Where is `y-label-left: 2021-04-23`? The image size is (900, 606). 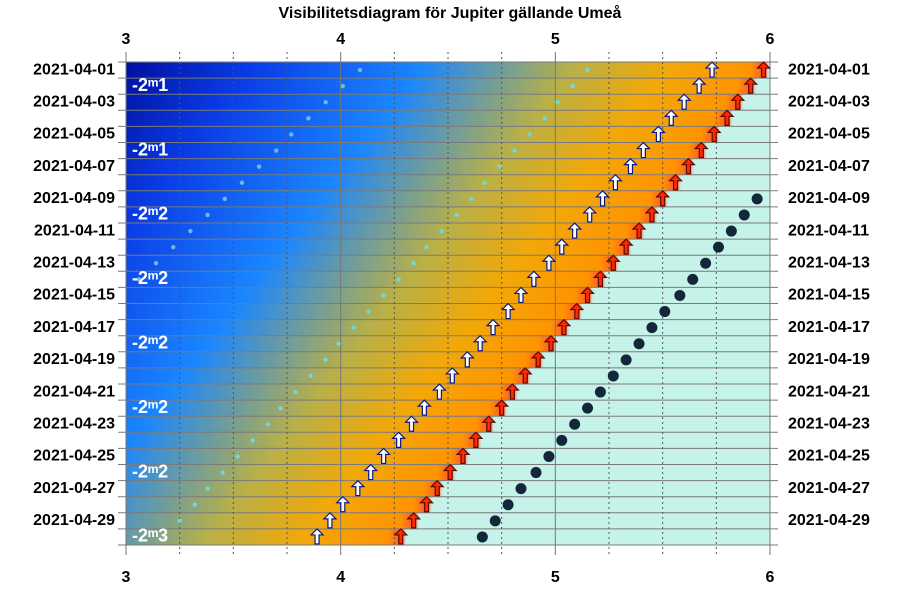
y-label-left: 2021-04-23 is located at coordinates (74, 423).